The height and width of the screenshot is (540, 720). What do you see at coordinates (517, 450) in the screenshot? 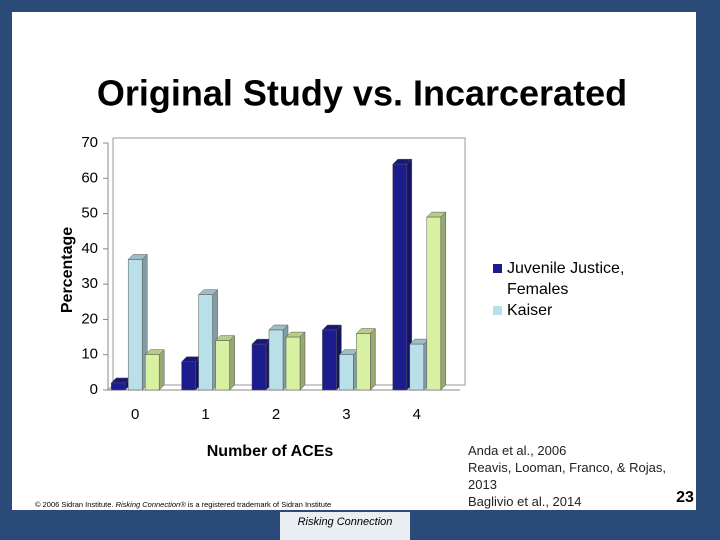
I see `citation: Anda et al., 2006` at bounding box center [517, 450].